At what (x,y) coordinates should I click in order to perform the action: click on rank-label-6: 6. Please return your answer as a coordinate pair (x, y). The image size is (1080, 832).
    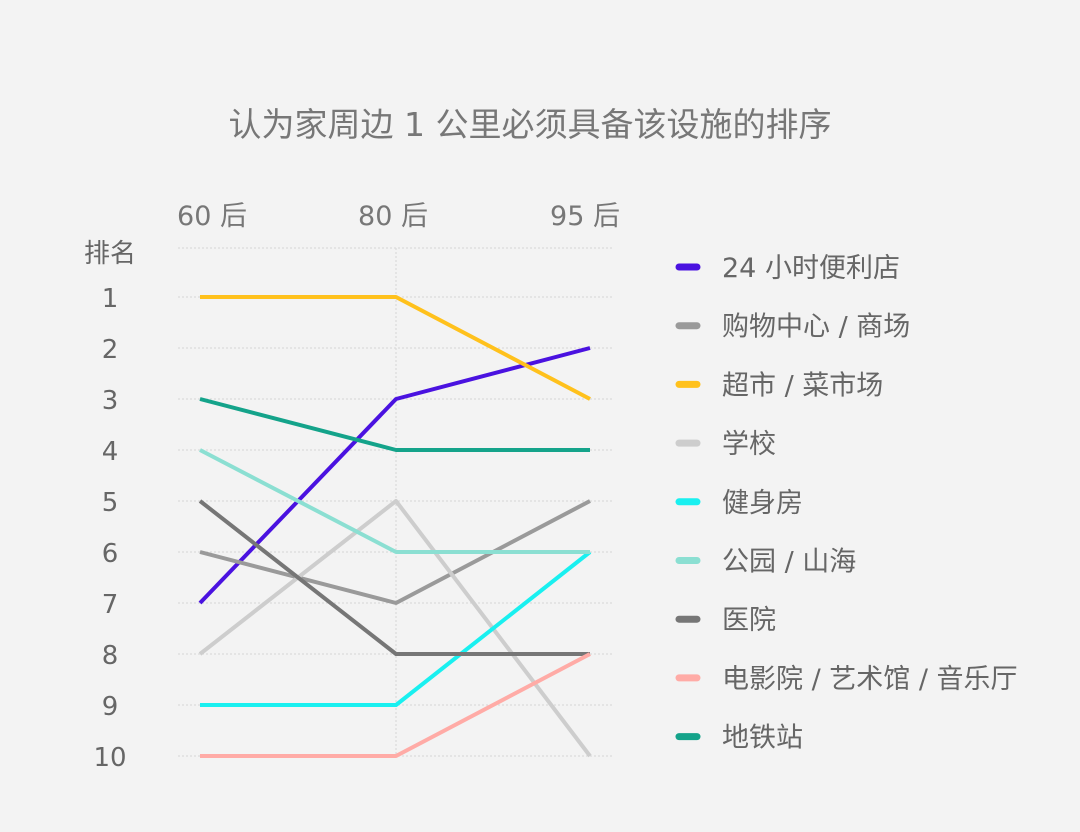
    Looking at the image, I should click on (110, 554).